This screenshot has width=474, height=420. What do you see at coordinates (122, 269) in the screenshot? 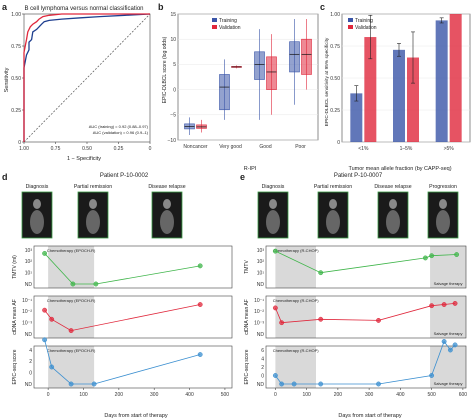
I see `panel-d-series-line` at bounding box center [122, 269].